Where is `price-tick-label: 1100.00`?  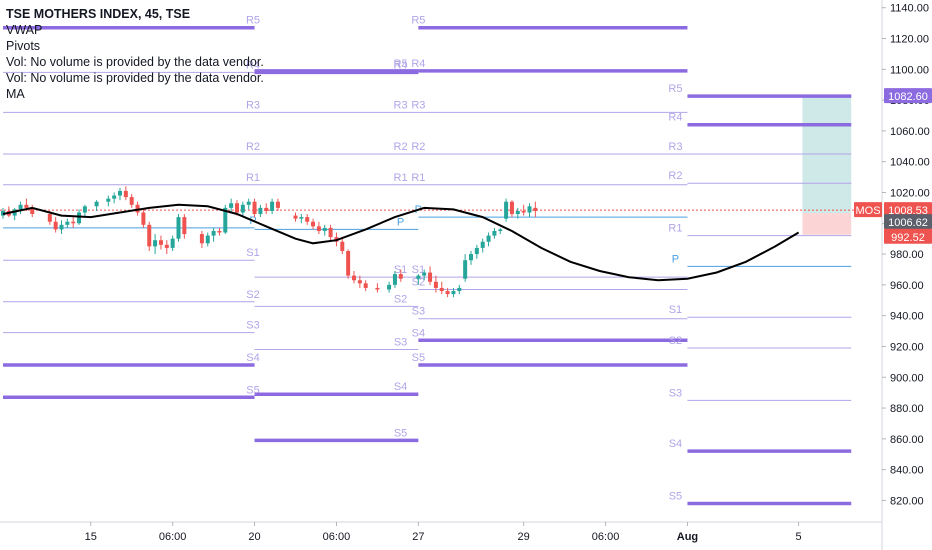
price-tick-label: 1100.00 is located at coordinates (909, 70).